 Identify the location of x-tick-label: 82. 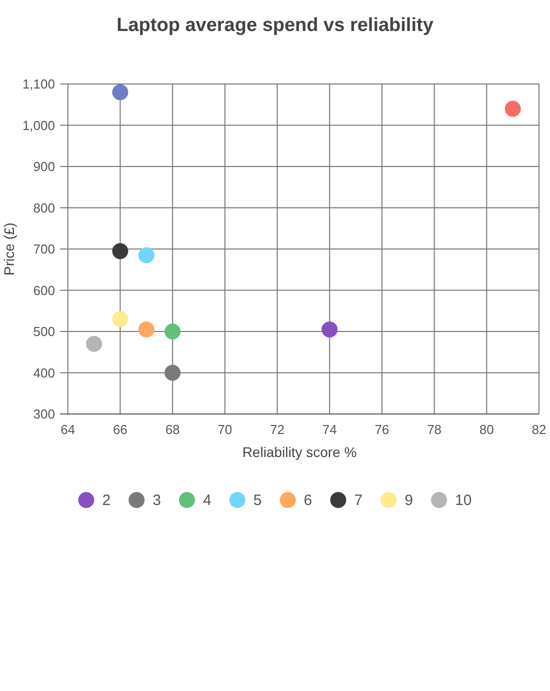
(539, 429).